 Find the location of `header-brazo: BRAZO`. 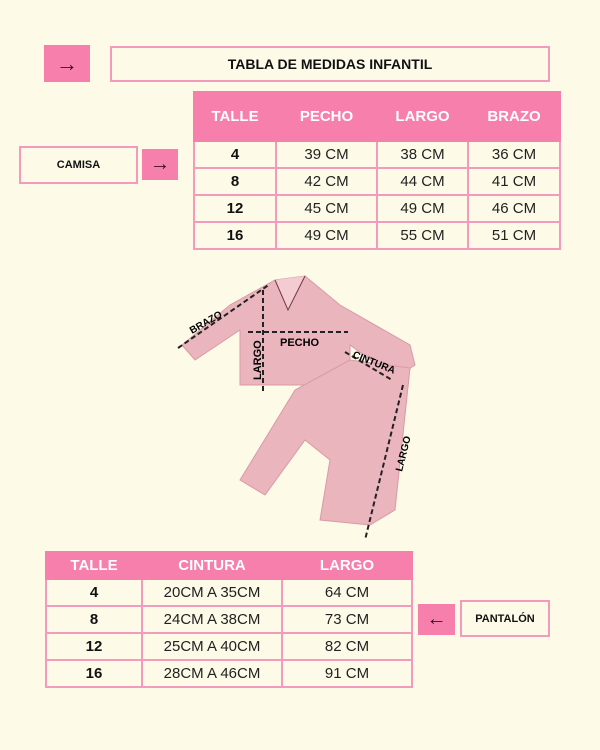

header-brazo: BRAZO is located at coordinates (514, 116).